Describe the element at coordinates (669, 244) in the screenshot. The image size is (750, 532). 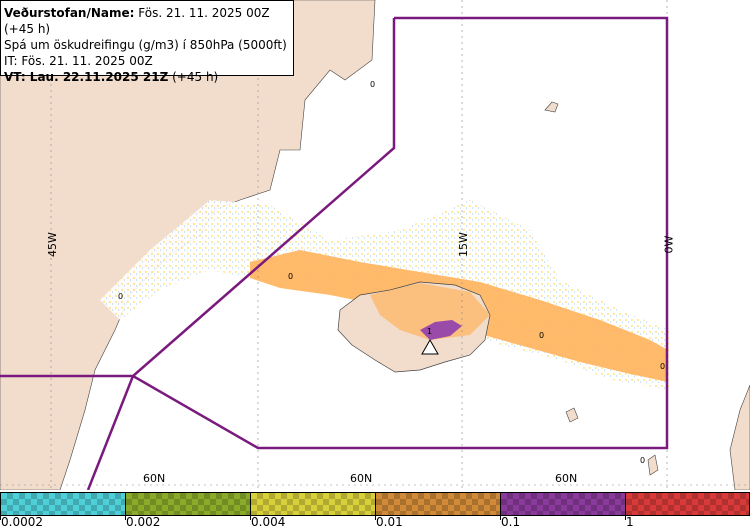
I see `lon-label-0w: 0W` at that location.